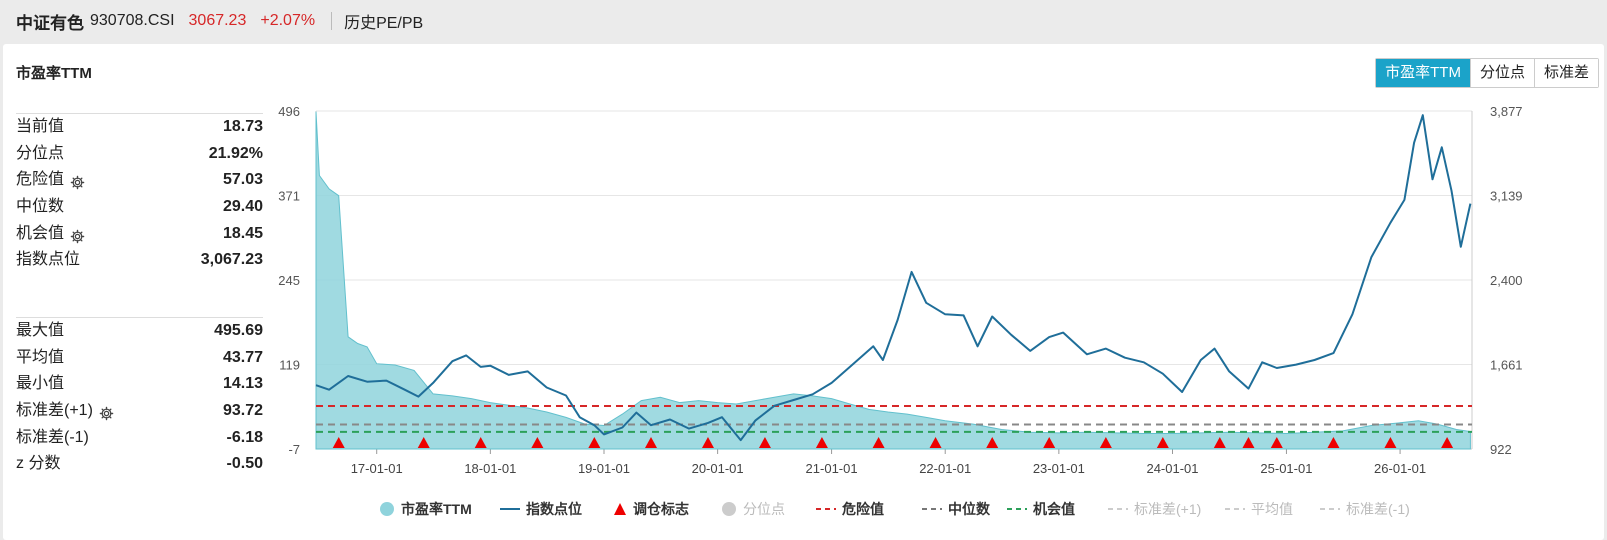  What do you see at coordinates (384, 23) in the screenshot?
I see `history-pe-pb-link: 历史PE/PB` at bounding box center [384, 23].